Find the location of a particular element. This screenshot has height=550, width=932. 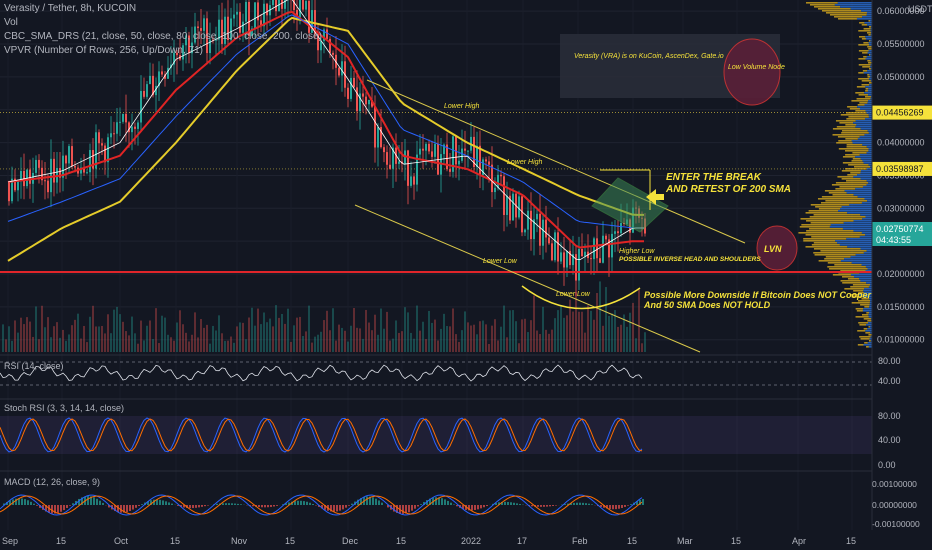

macd-tick: 0.00000000 is located at coordinates (894, 505).